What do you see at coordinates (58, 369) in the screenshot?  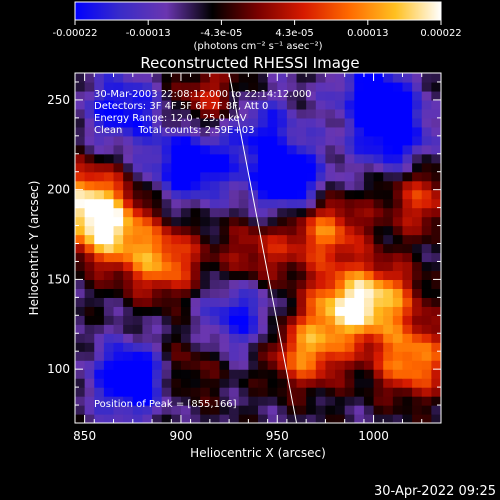 I see `y-tick-label: 100` at bounding box center [58, 369].